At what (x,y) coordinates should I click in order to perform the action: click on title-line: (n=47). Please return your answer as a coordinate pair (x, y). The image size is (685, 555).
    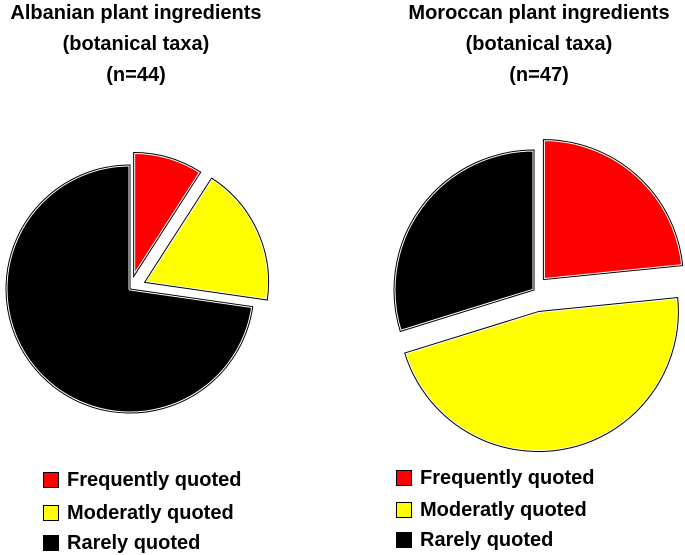
    Looking at the image, I should click on (539, 75).